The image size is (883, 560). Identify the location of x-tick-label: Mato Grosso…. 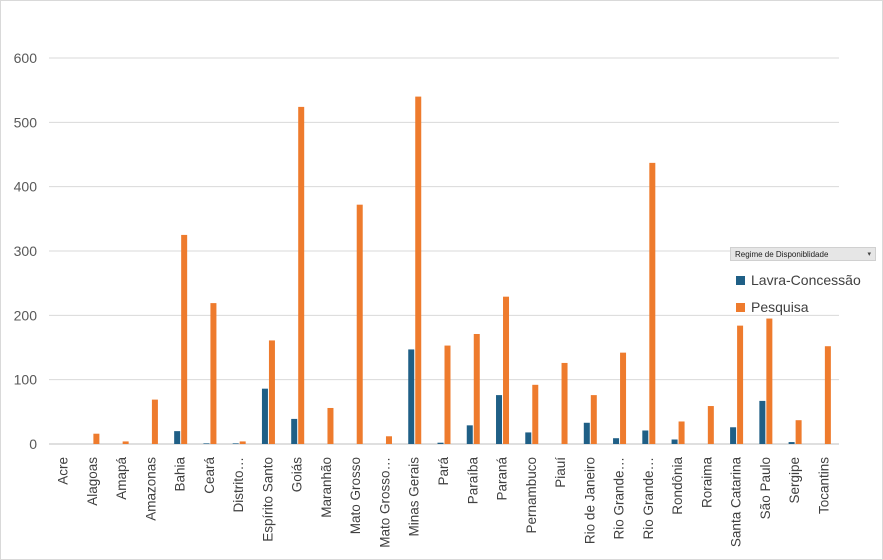
(384, 502).